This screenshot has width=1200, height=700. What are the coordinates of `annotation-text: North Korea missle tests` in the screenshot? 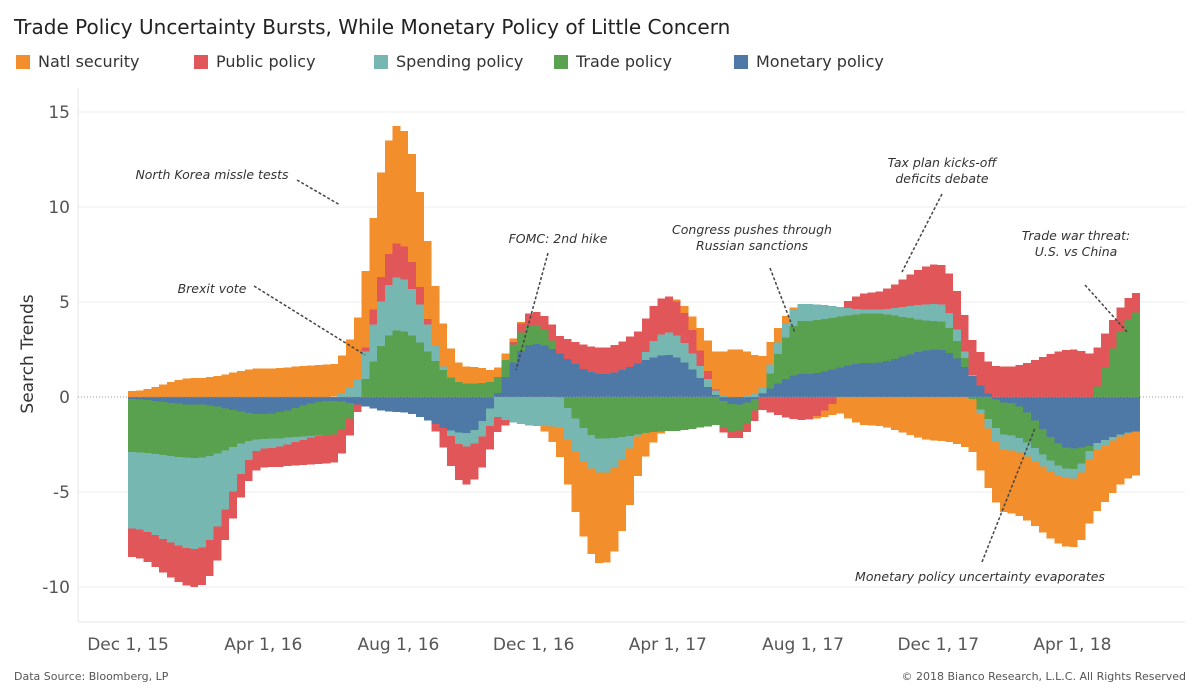 It's located at (212, 174).